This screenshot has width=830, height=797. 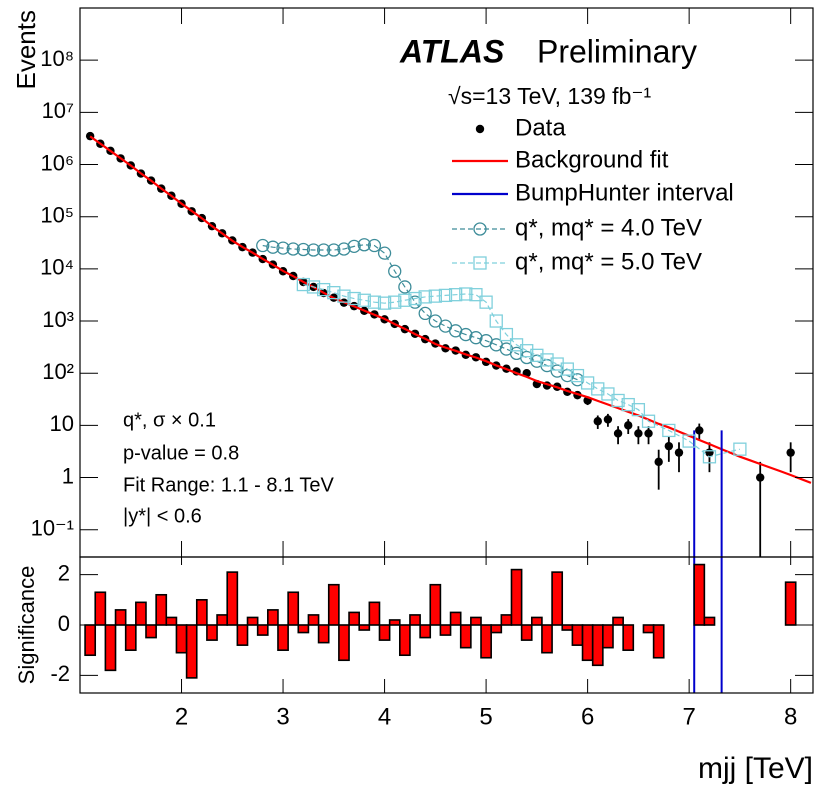 I want to click on signal-line, so click(x=522, y=370).